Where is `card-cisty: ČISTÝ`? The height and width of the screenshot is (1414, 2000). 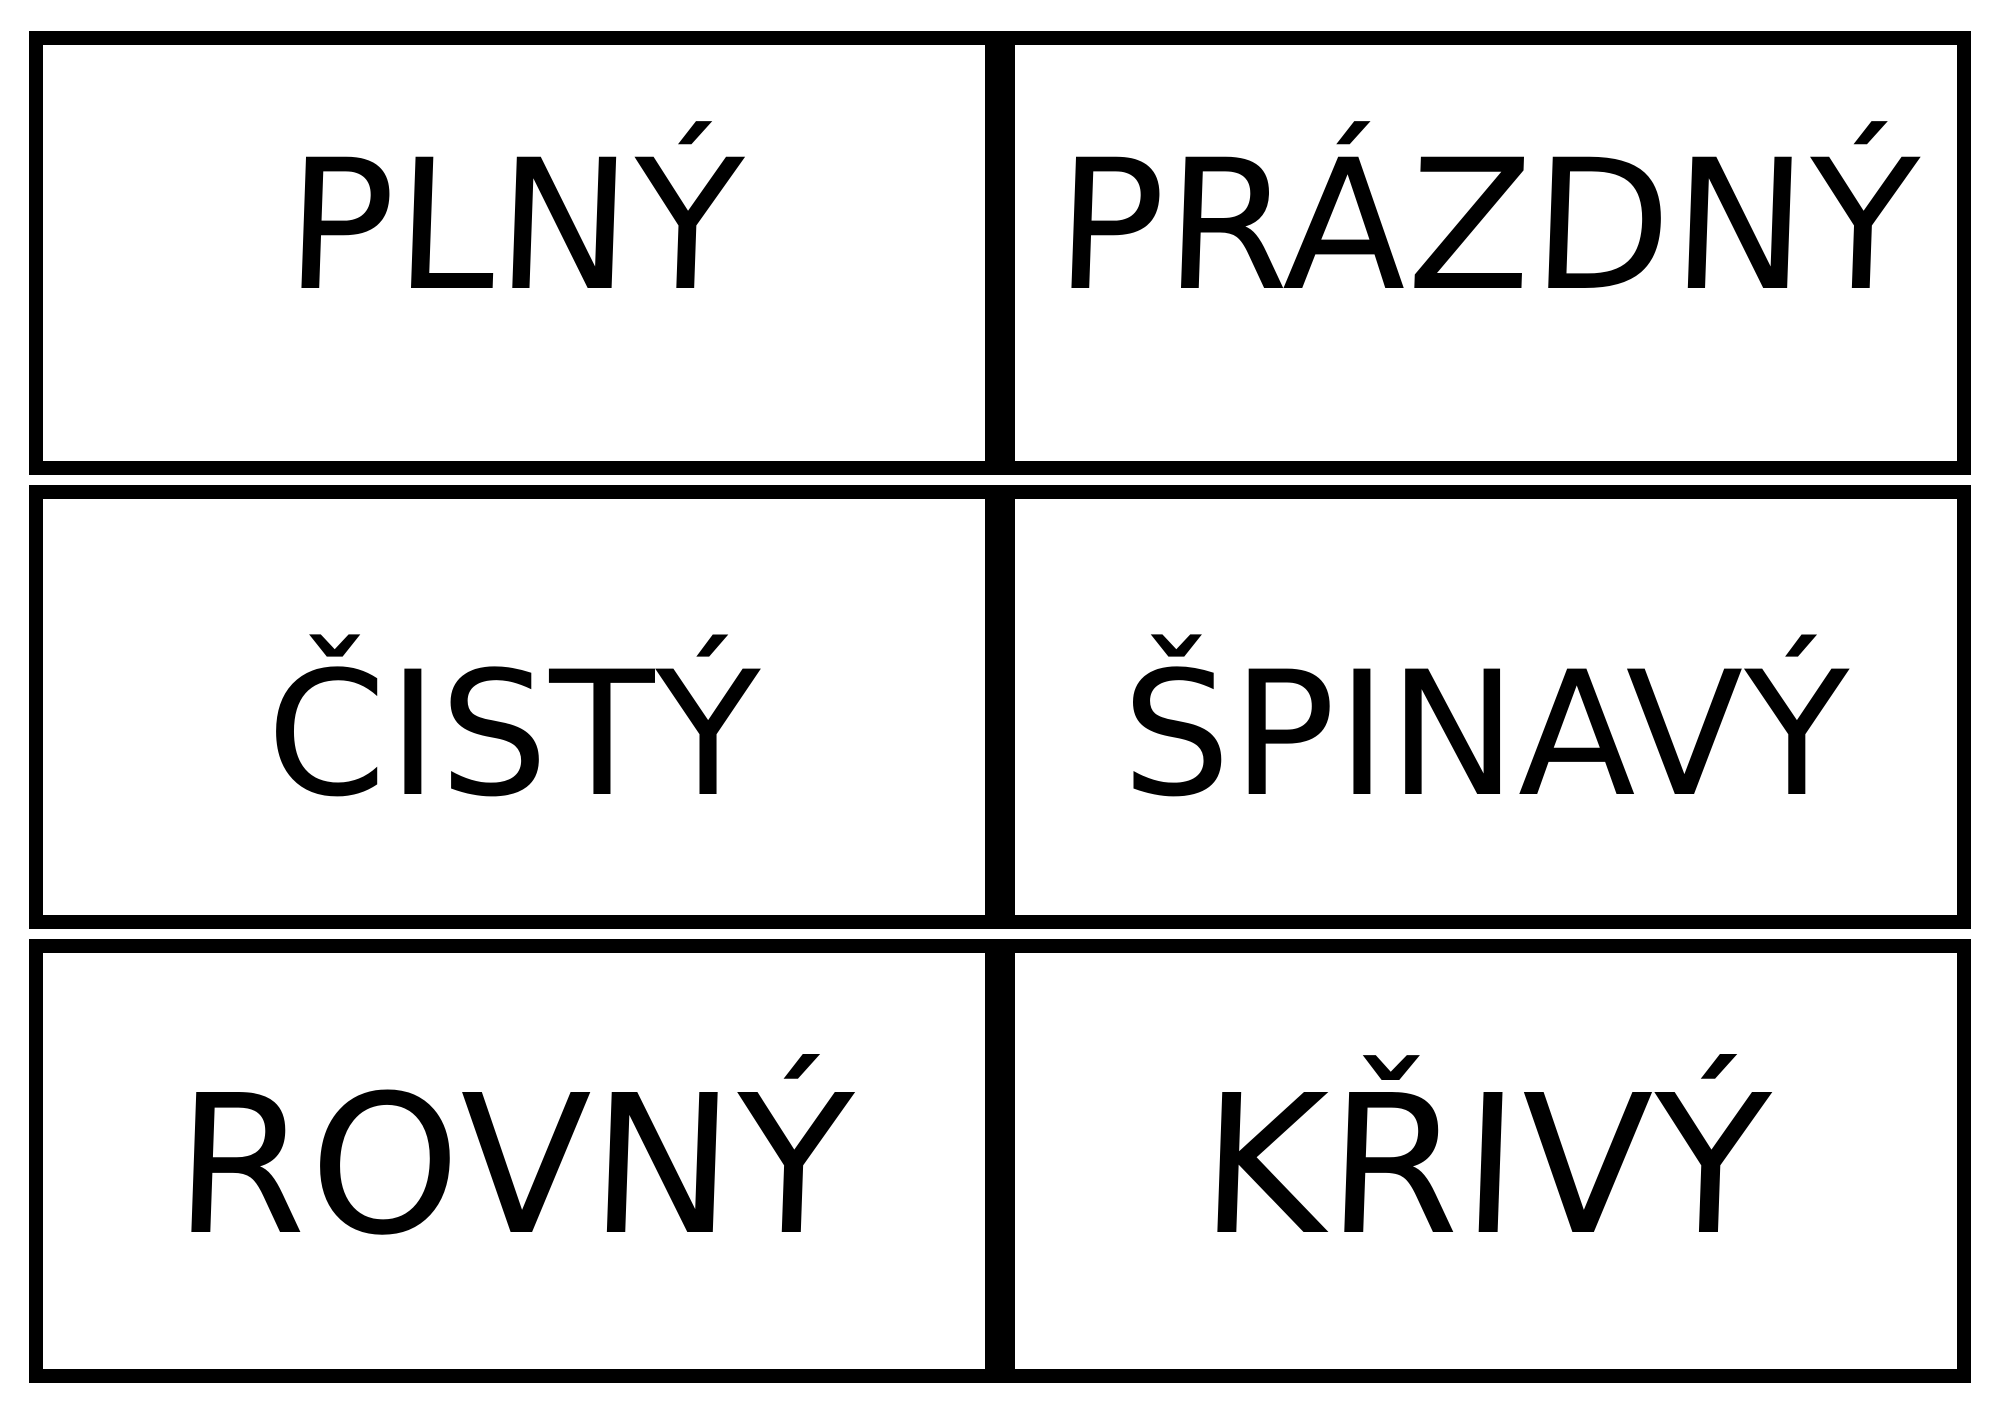 card-cisty: ČISTÝ is located at coordinates (514, 707).